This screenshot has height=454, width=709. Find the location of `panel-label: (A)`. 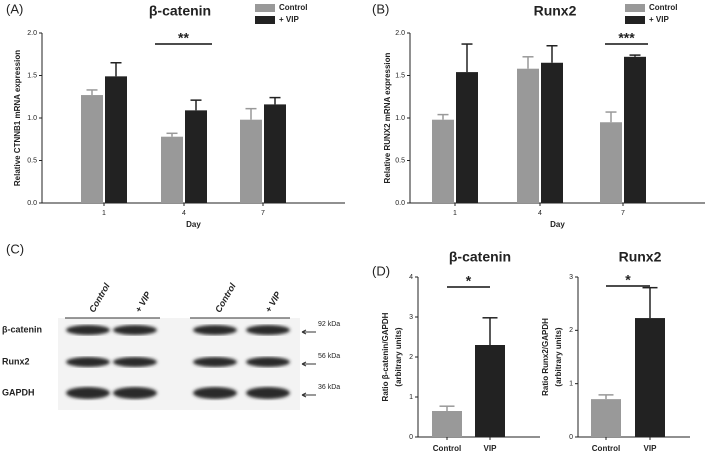

panel-label: (A) is located at coordinates (14, 8).